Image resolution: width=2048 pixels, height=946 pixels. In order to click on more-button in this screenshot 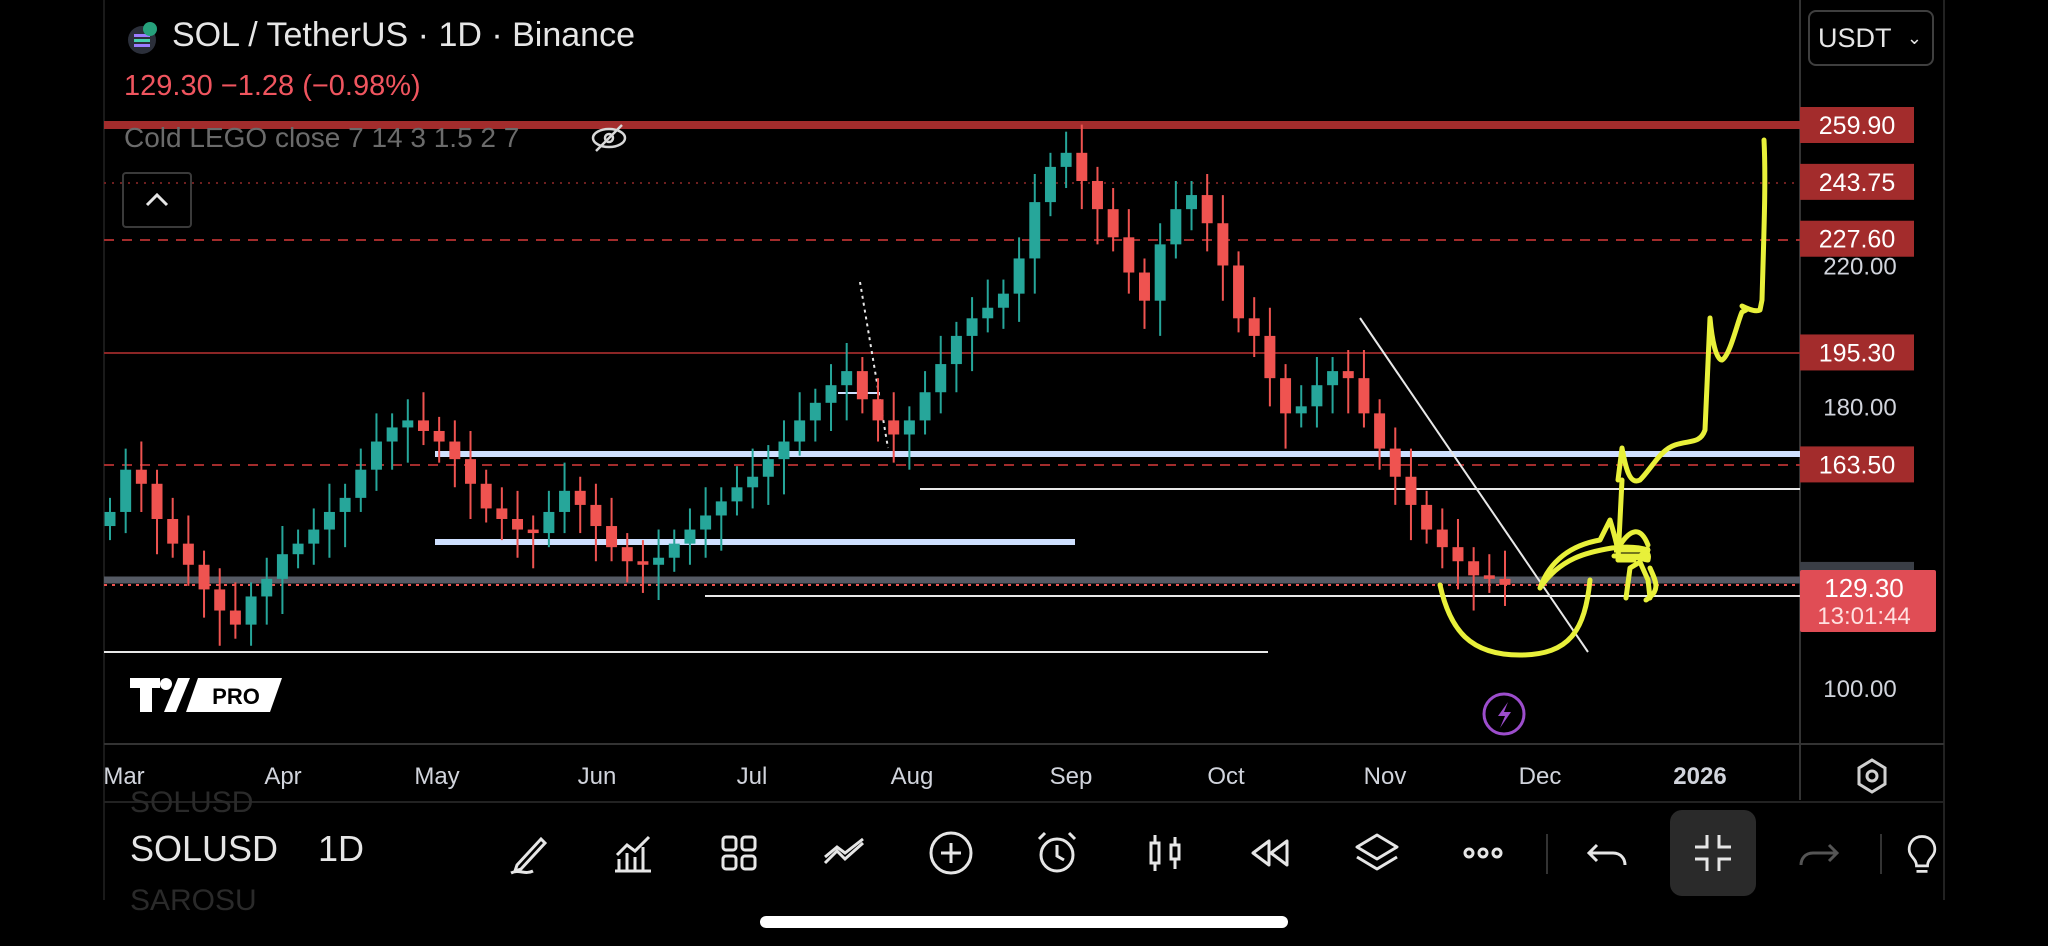, I will do `click(1483, 853)`.